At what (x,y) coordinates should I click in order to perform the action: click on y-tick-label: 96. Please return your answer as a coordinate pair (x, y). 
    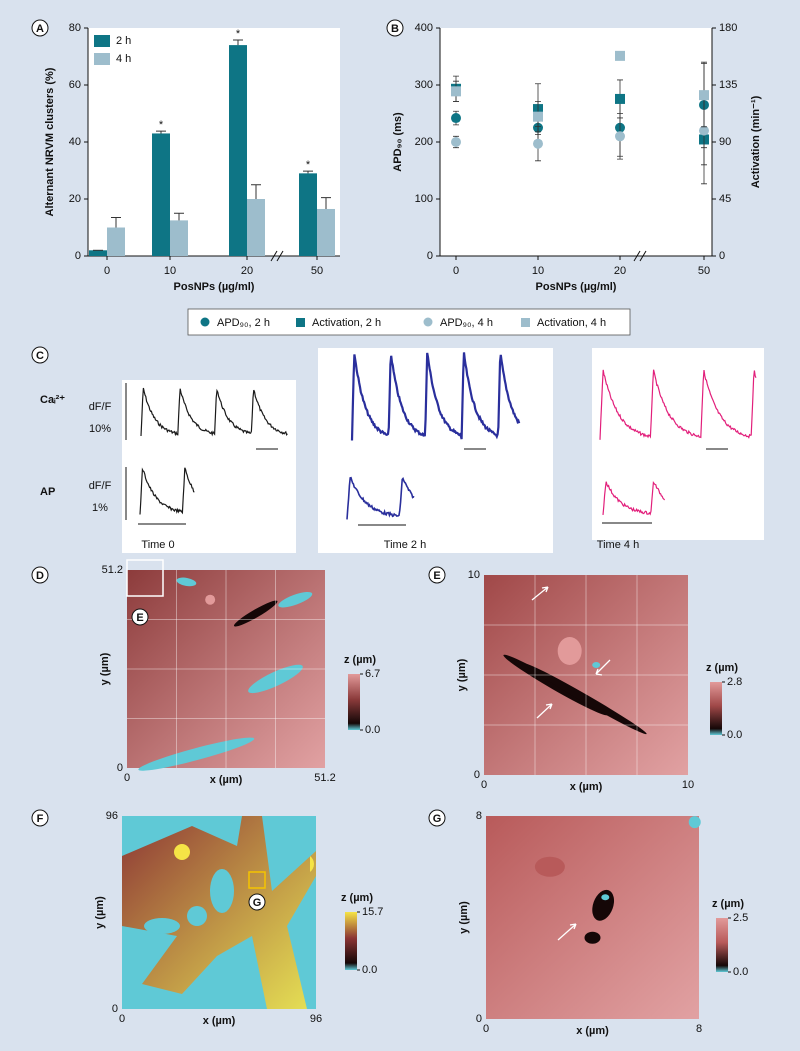
    Looking at the image, I should click on (112, 816).